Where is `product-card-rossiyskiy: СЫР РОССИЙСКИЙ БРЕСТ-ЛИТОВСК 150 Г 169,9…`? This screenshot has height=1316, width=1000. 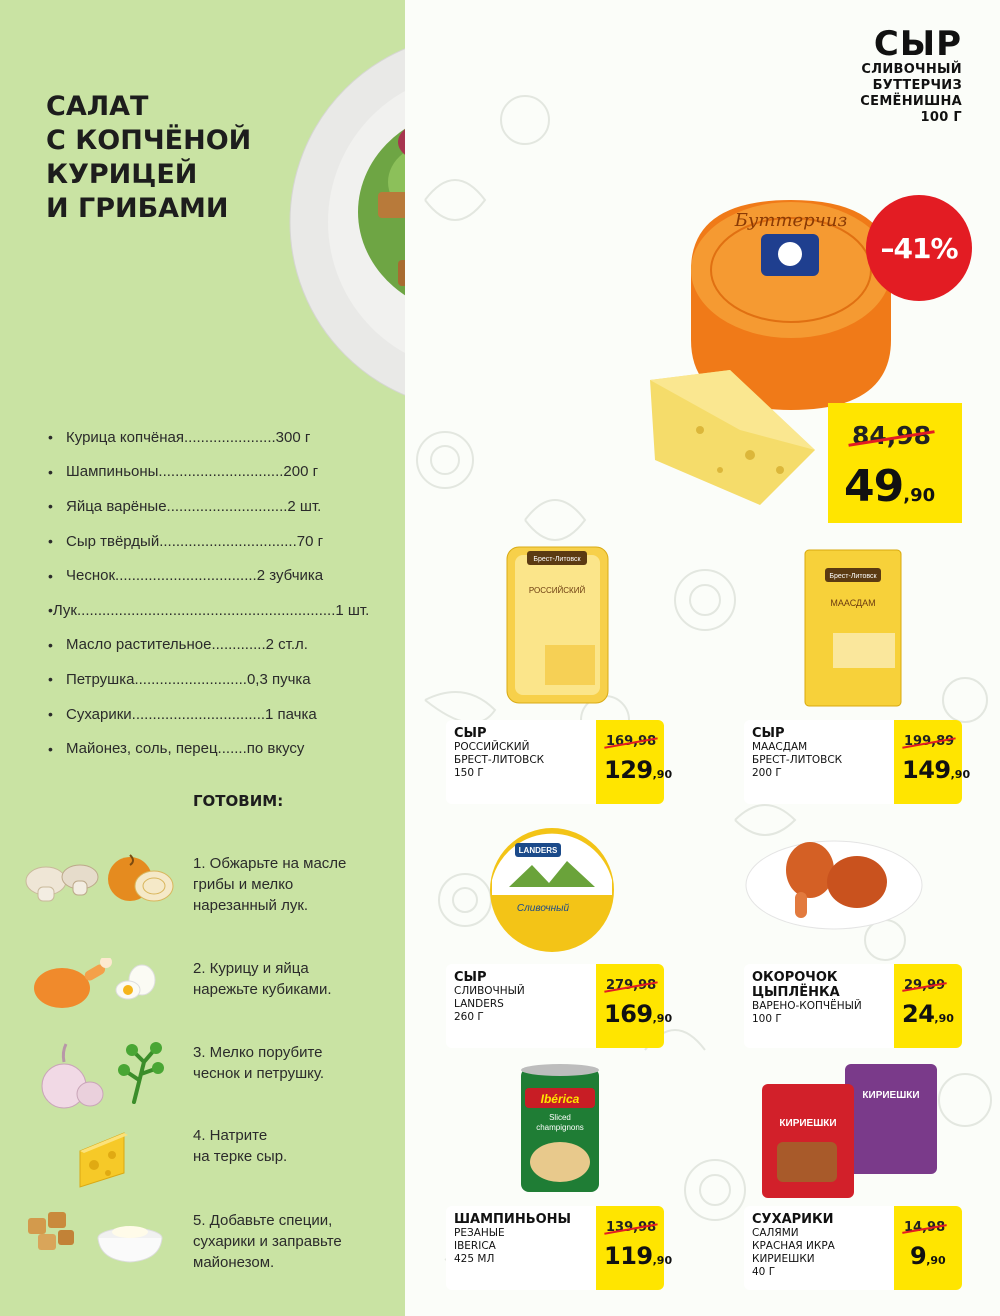 product-card-rossiyskiy: СЫР РОССИЙСКИЙ БРЕСТ-ЛИТОВСК 150 Г 169,9… is located at coordinates (559, 762).